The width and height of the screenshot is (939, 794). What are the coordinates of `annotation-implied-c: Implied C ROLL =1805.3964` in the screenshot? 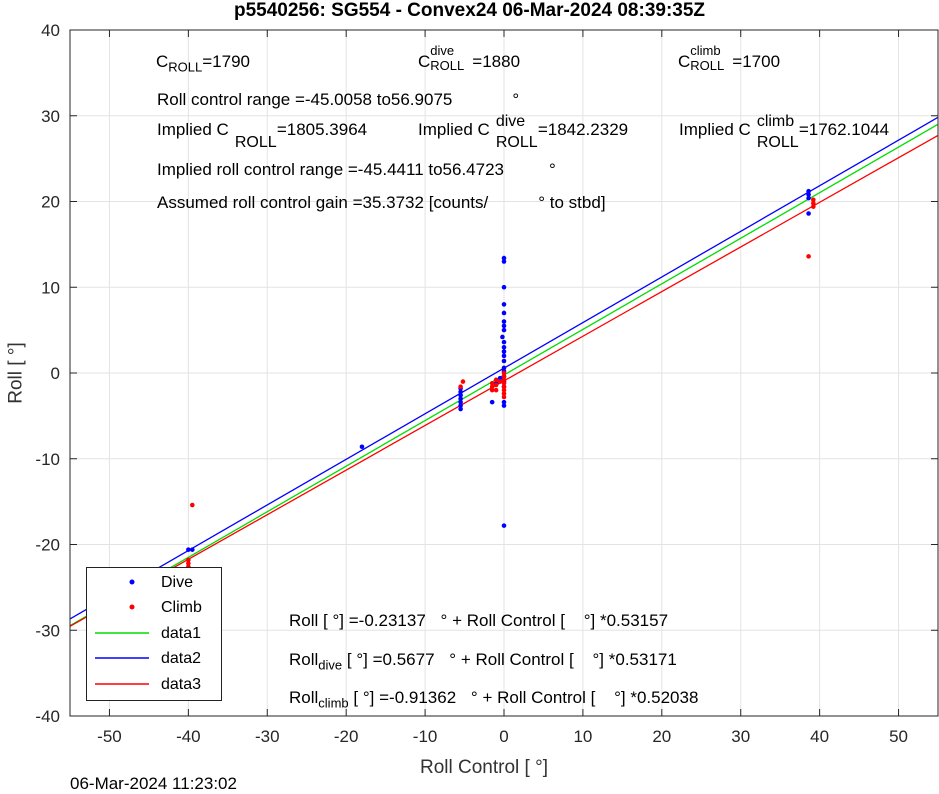 It's located at (262, 135).